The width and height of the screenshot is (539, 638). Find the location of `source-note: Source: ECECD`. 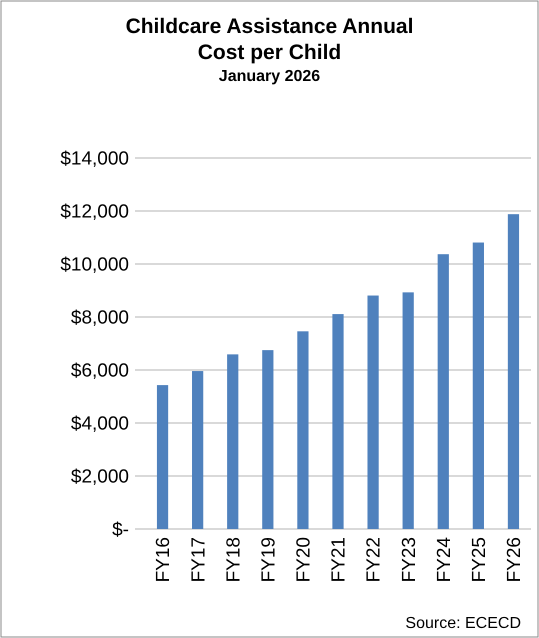

source-note: Source: ECECD is located at coordinates (463, 623).